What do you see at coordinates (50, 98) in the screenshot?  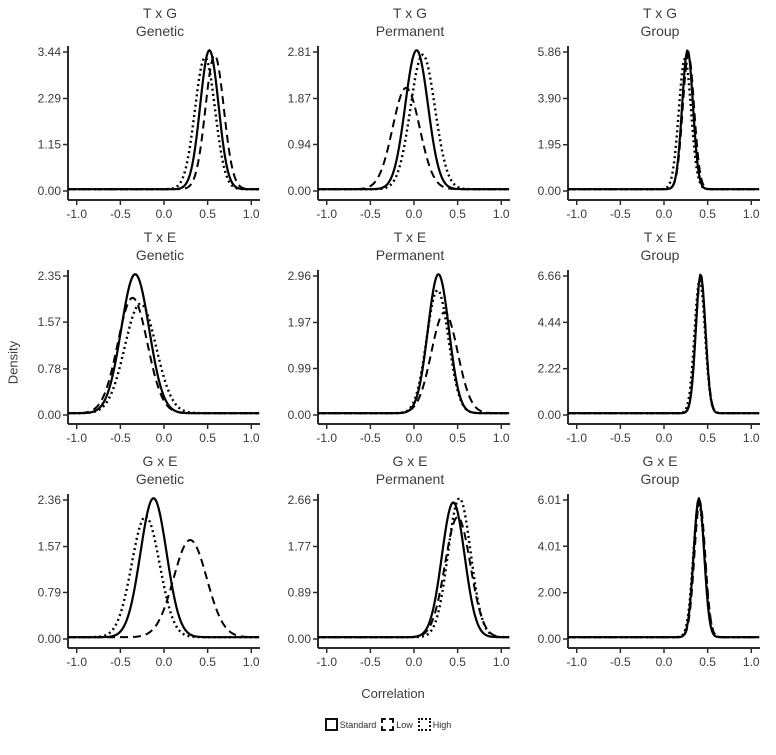 I see `y-tick-label: 2.29` at bounding box center [50, 98].